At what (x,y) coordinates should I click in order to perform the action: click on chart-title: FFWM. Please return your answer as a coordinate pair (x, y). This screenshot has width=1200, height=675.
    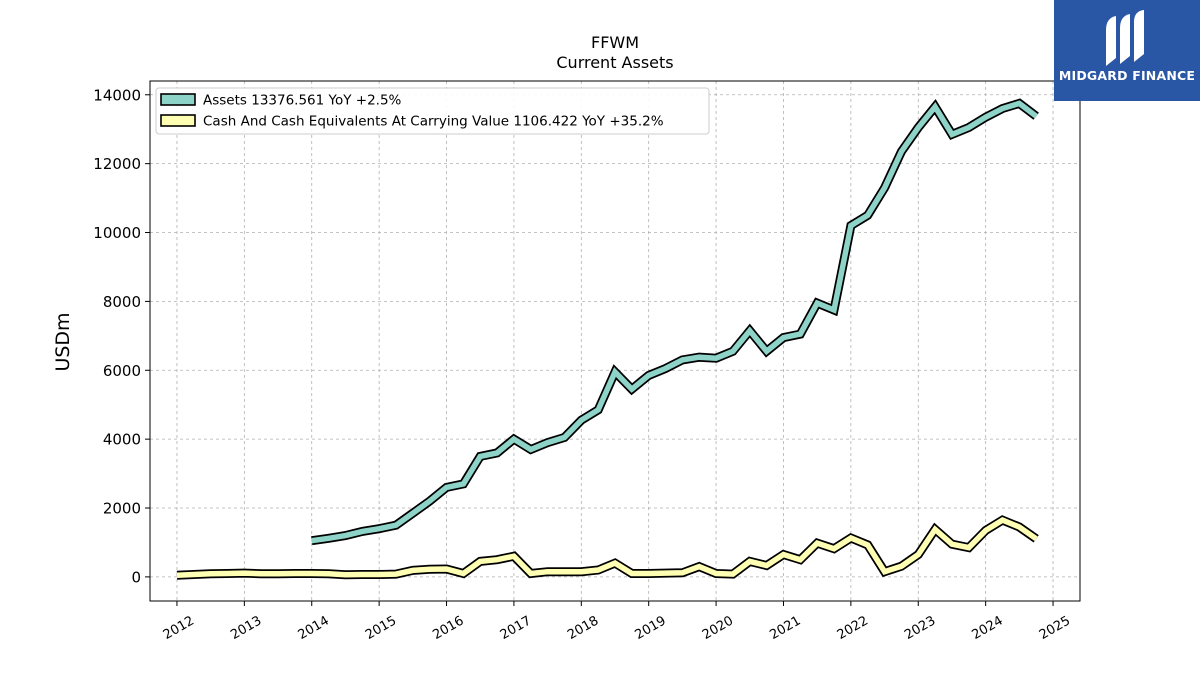
    Looking at the image, I should click on (615, 42).